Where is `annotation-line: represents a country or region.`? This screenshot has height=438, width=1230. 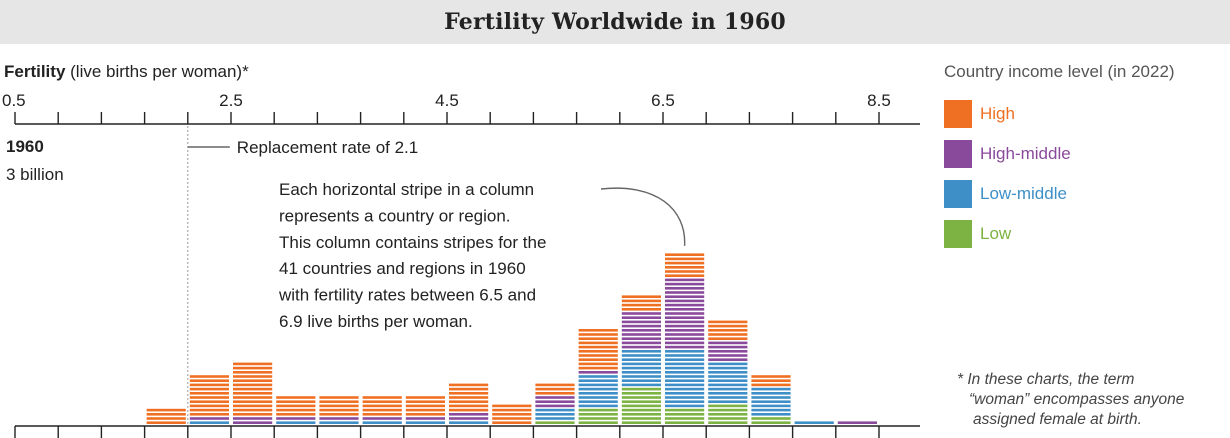
annotation-line: represents a country or region. is located at coordinates (395, 215).